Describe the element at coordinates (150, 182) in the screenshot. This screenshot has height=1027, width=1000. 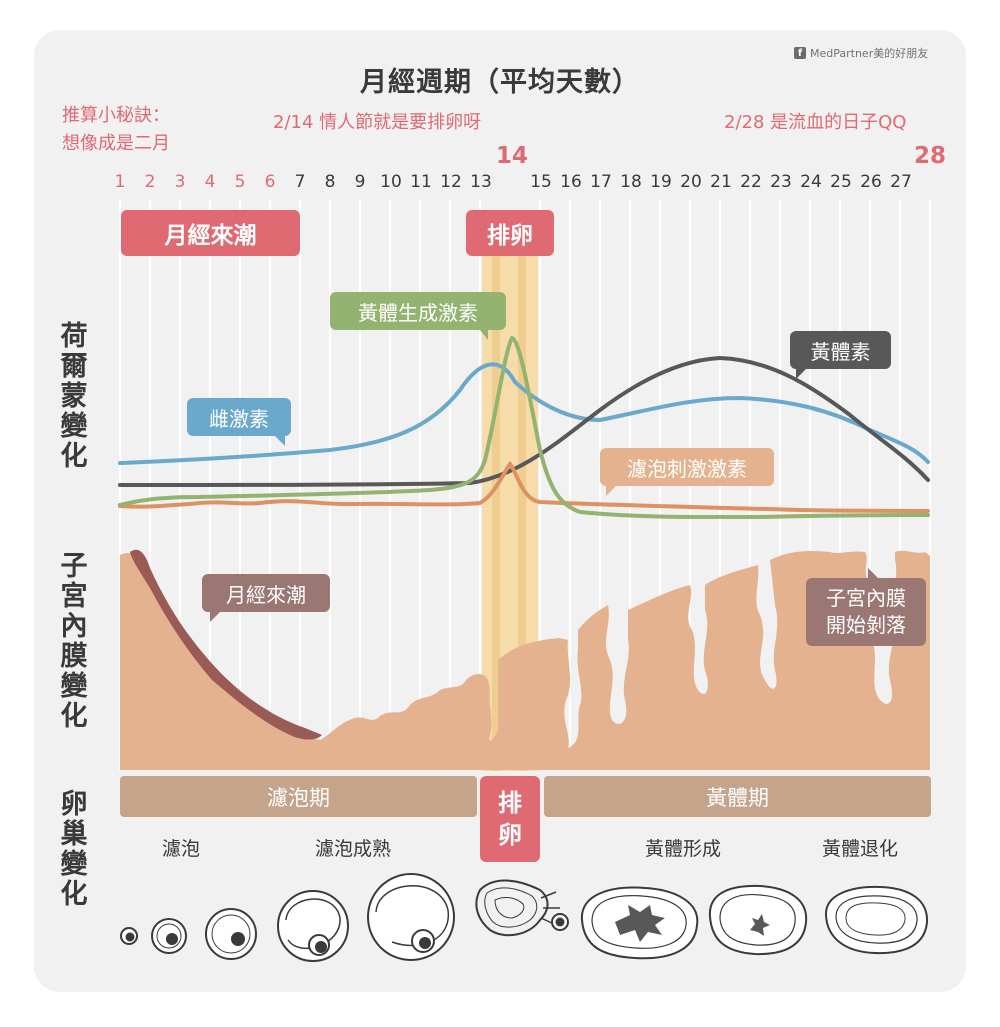
I see `day-label: 2` at that location.